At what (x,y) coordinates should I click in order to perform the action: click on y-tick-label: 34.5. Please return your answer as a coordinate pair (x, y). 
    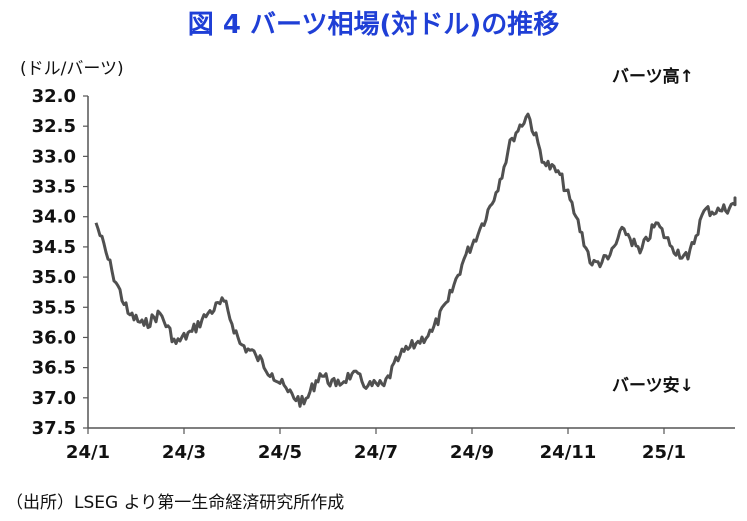
    Looking at the image, I should click on (54, 247).